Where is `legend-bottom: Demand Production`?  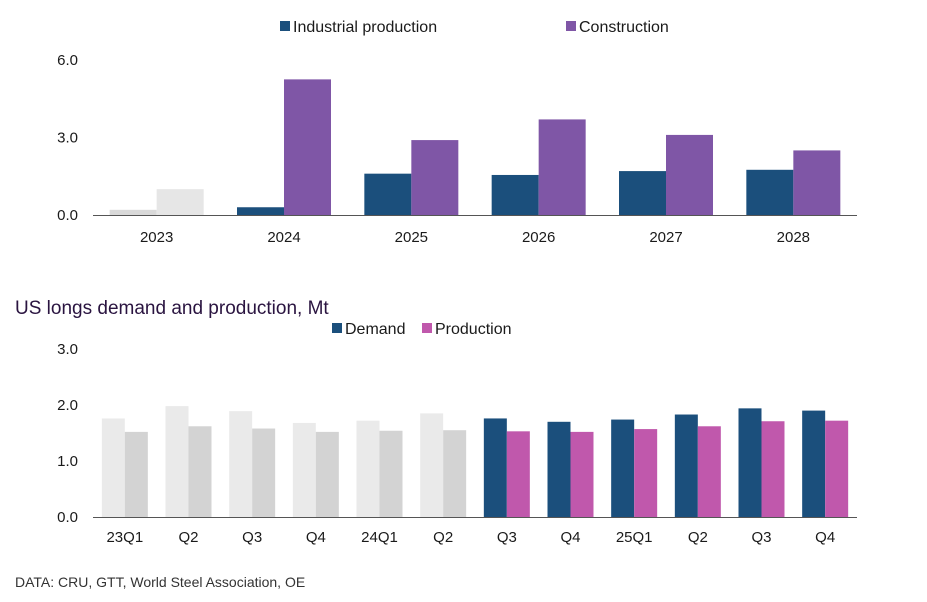
legend-bottom: Demand Production is located at coordinates (422, 329).